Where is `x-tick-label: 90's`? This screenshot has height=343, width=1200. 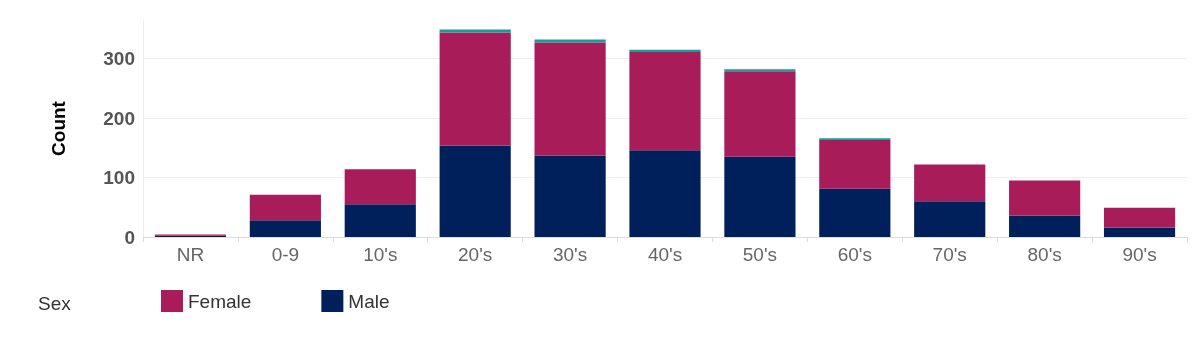
x-tick-label: 90's is located at coordinates (1139, 254).